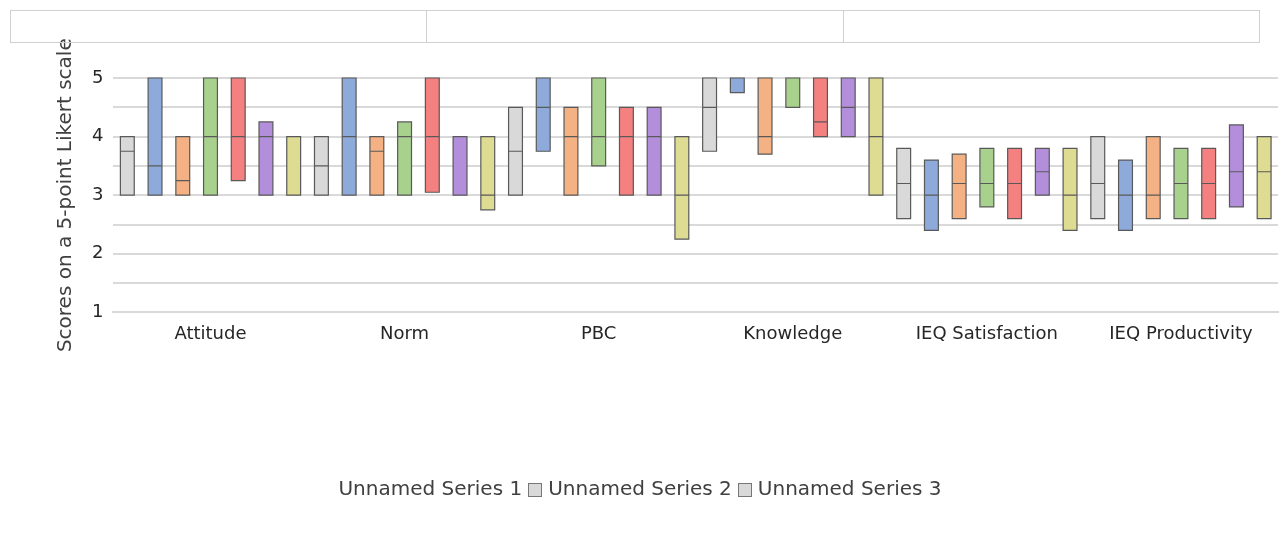  What do you see at coordinates (849, 488) in the screenshot?
I see `text: Unnamed Series 3` at bounding box center [849, 488].